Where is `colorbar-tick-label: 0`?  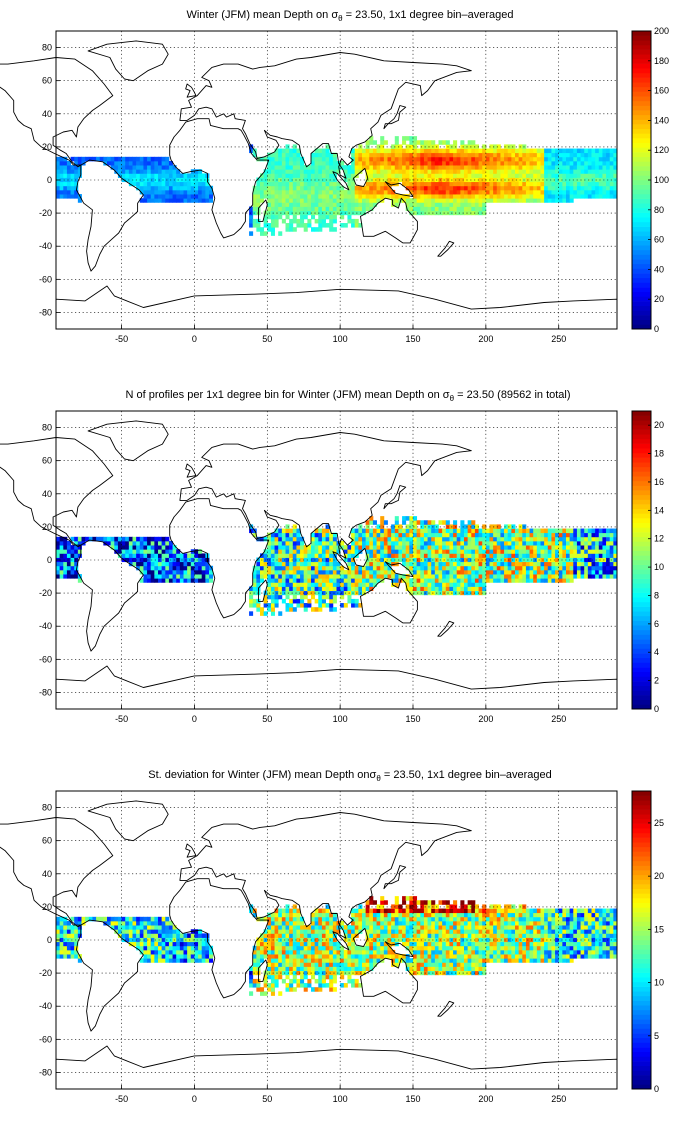 colorbar-tick-label: 0 is located at coordinates (656, 329).